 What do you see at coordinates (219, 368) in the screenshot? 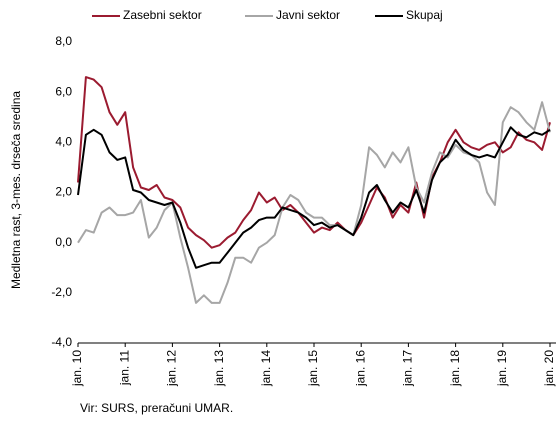
I see `x-tick-label: jan. 13` at bounding box center [219, 368].